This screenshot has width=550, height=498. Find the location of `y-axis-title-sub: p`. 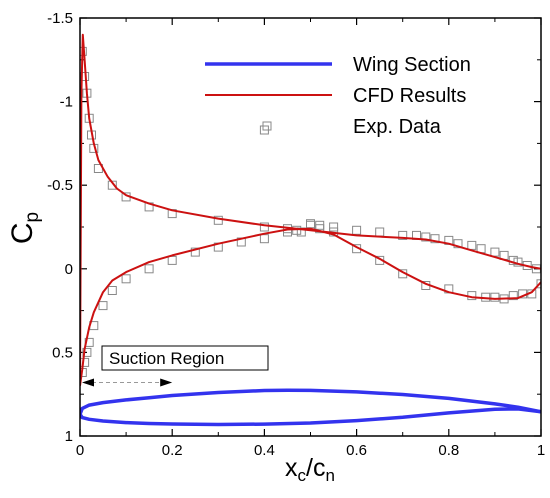

y-axis-title-sub: p is located at coordinates (32, 217).